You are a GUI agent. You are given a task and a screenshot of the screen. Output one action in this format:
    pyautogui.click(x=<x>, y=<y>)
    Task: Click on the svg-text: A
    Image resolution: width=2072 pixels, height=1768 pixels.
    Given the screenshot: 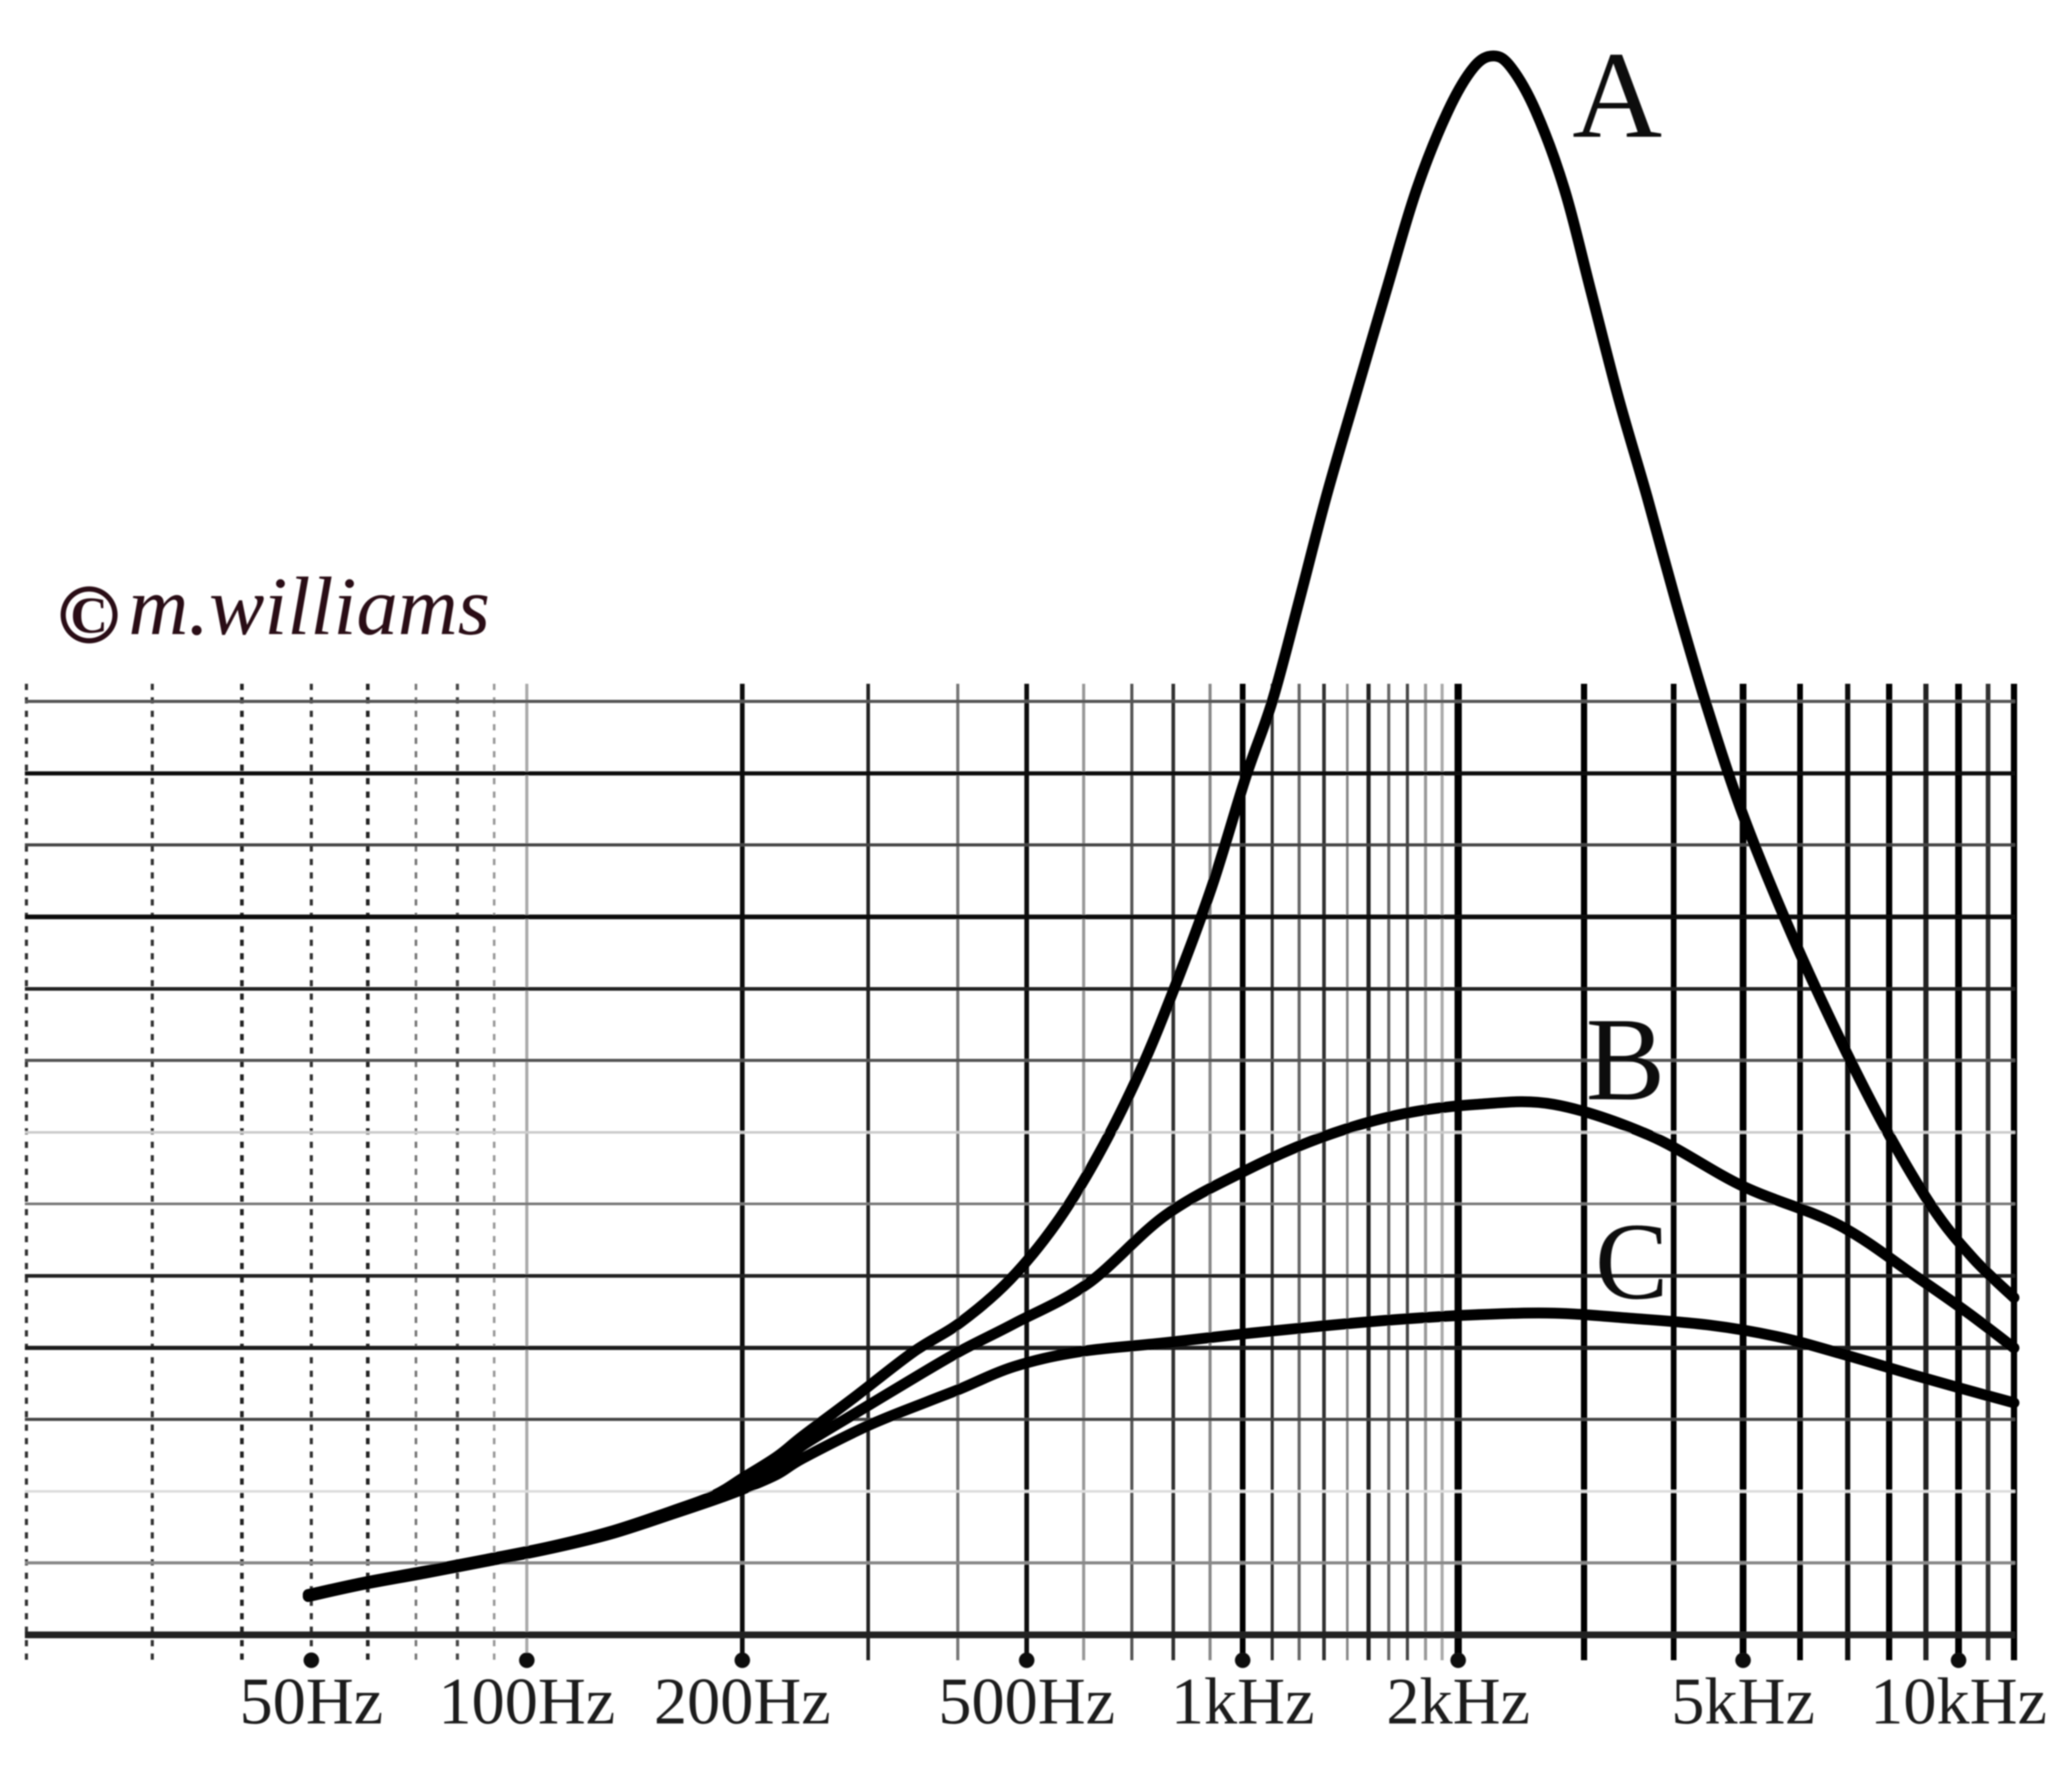 What is the action you would take?
    pyautogui.click(x=1617, y=95)
    